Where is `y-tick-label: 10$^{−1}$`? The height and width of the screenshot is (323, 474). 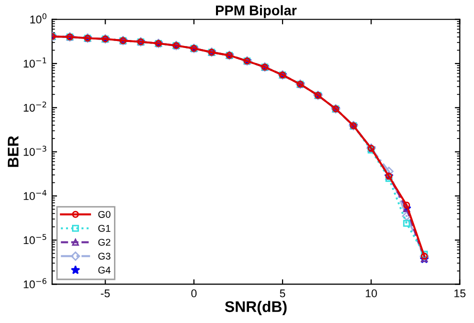 y-tick-label: 10$^{−1}$ is located at coordinates (35, 63).